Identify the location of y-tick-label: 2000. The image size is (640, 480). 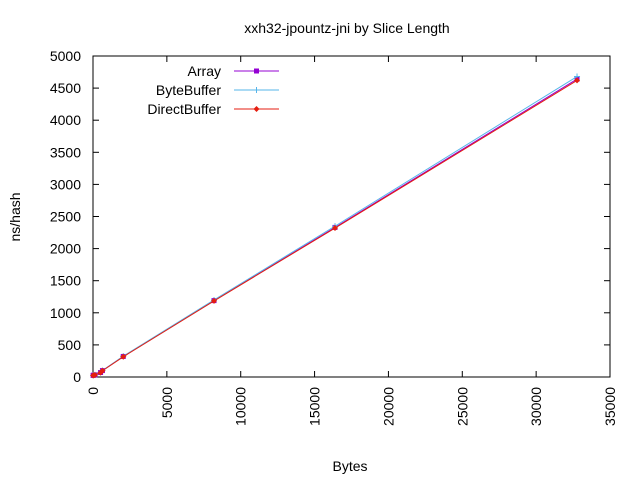
(65, 249).